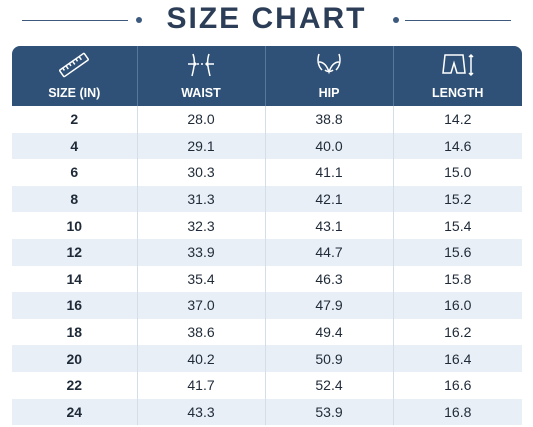 The image size is (533, 427). Describe the element at coordinates (200, 305) in the screenshot. I see `measure-cell: 37.0` at that location.